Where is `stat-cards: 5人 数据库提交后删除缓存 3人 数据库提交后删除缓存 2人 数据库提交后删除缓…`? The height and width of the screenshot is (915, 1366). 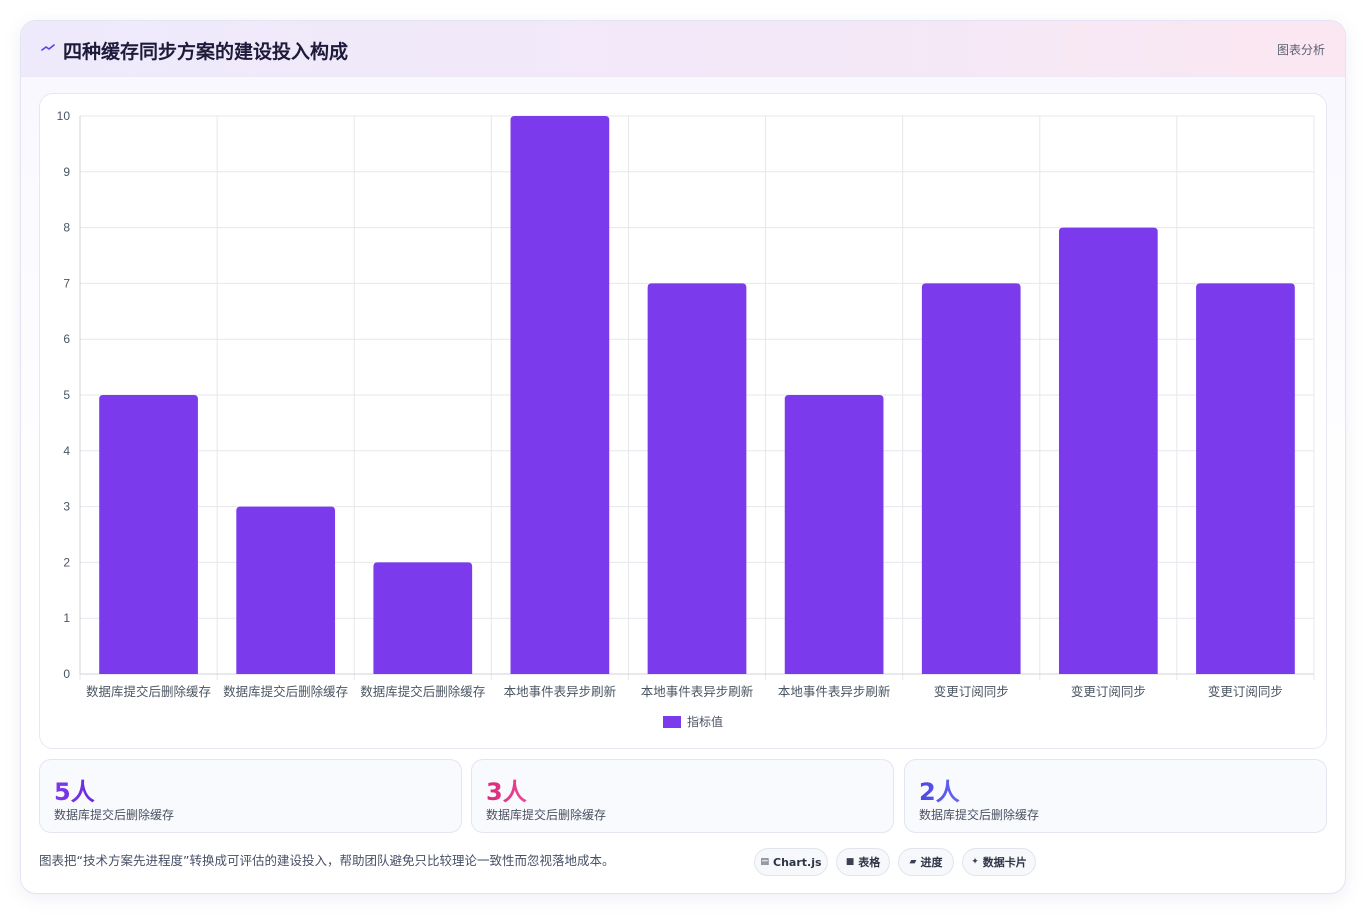 stat-cards: 5人 数据库提交后删除缓存 3人 数据库提交后删除缓存 2人 数据库提交后删除缓… is located at coordinates (683, 796).